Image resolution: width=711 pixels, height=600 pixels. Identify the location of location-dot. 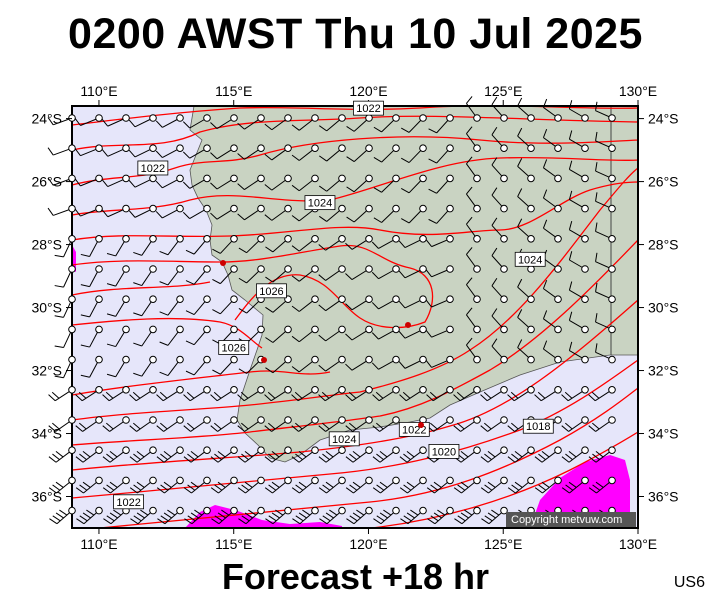
(421, 425).